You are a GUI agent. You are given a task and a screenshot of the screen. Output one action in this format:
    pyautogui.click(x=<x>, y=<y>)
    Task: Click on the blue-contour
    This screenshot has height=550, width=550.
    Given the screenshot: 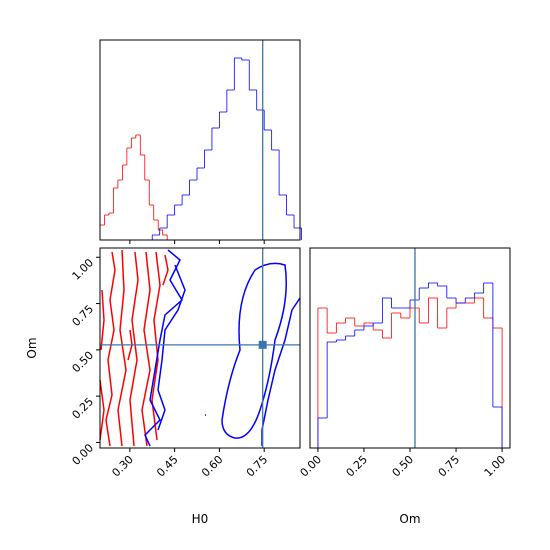 What is the action you would take?
    pyautogui.click(x=222, y=348)
    